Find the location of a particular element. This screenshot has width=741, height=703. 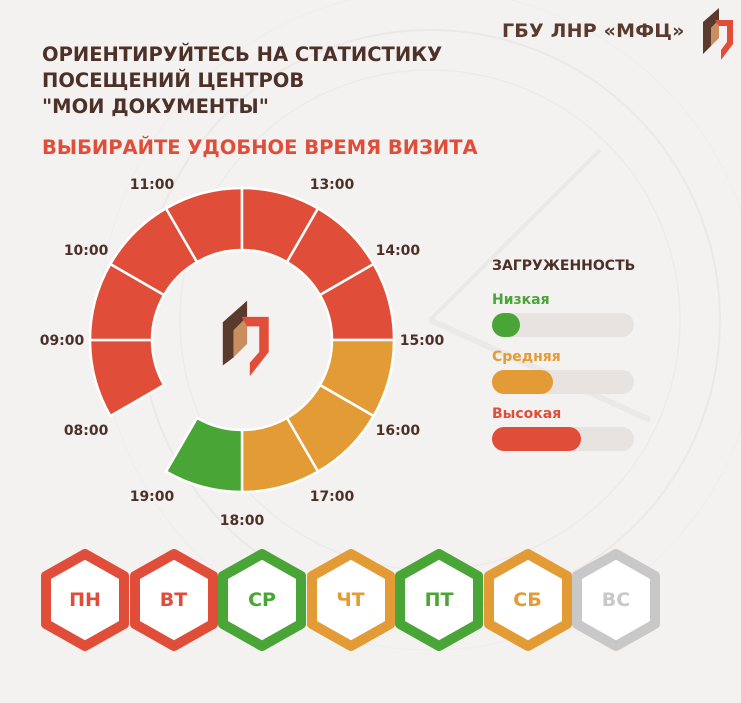

hour-label: 19:00 is located at coordinates (152, 497).